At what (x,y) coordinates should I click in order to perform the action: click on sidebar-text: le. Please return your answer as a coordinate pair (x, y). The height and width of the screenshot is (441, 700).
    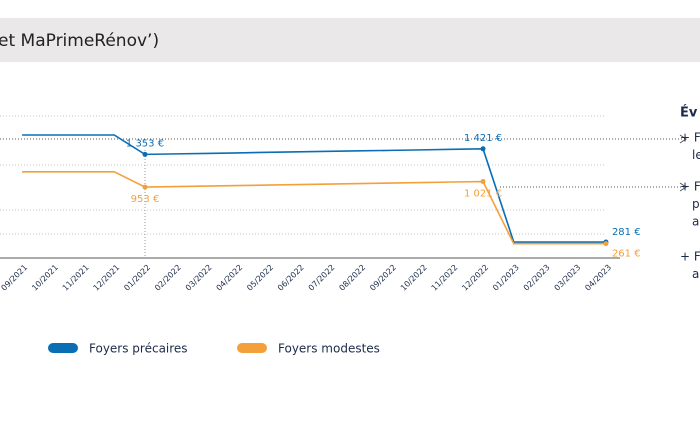
    Looking at the image, I should click on (696, 155).